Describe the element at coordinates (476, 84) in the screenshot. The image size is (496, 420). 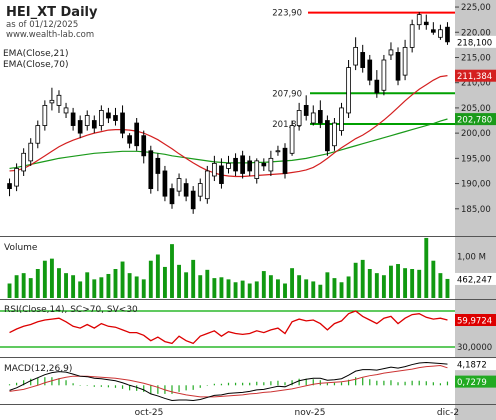
I see `y-tick-label: 210,00` at that location.